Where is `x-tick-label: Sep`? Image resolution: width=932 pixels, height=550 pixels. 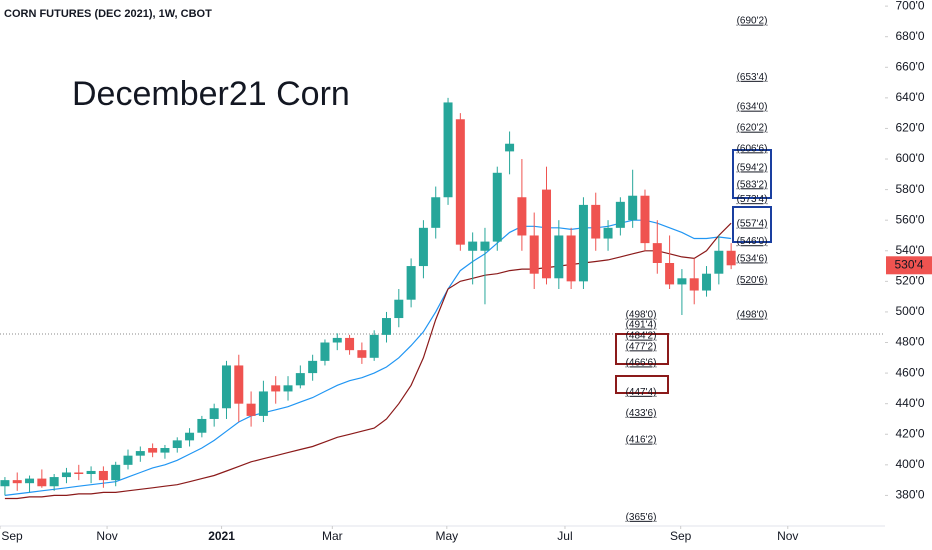 x-tick-label: Sep is located at coordinates (681, 536).